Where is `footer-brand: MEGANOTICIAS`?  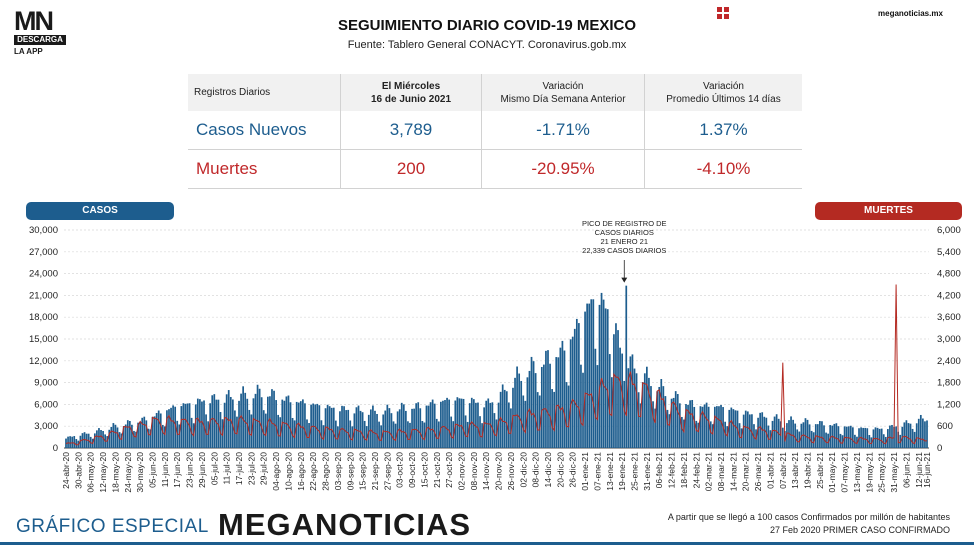
footer-brand: MEGANOTICIAS is located at coordinates (345, 524).